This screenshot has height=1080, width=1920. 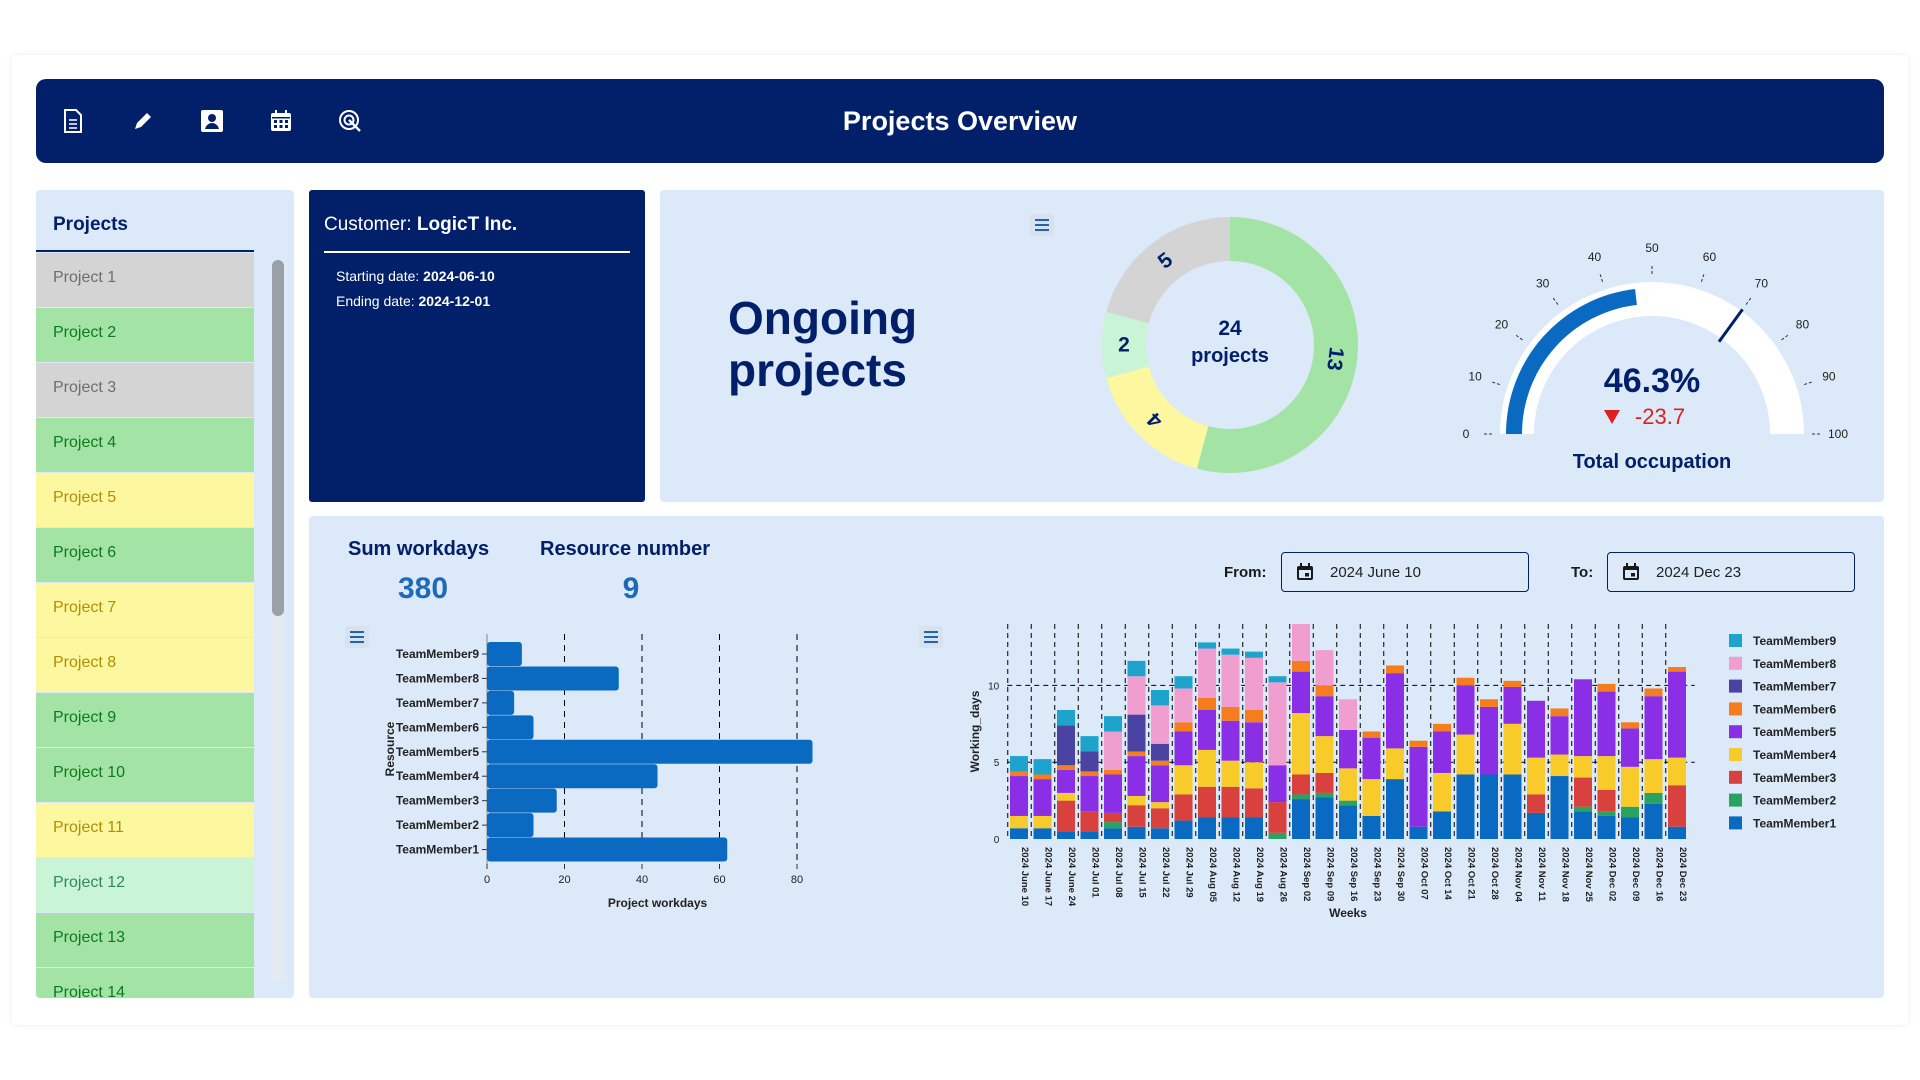 I want to click on sidebar-item-project-12: Project 12, so click(x=145, y=885).